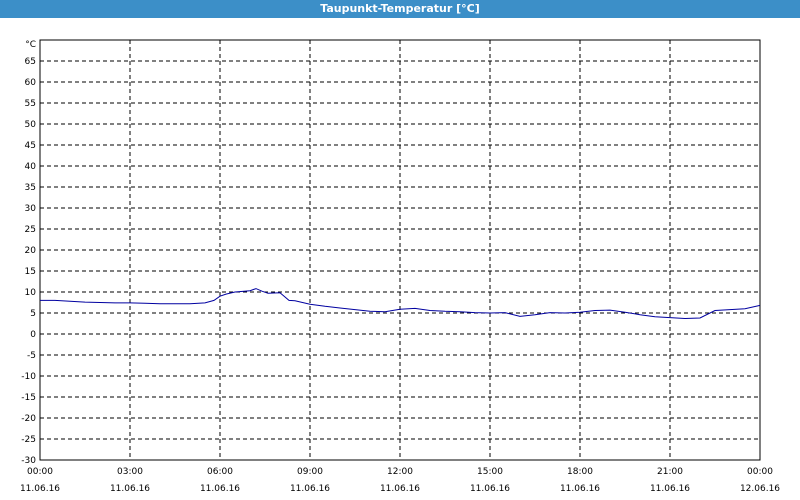 The width and height of the screenshot is (800, 500). Describe the element at coordinates (28, 377) in the screenshot. I see `y-tick-label: -10` at that location.